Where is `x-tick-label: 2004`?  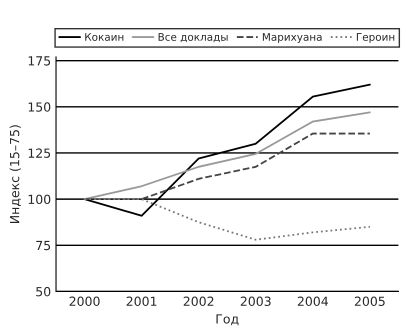
x-tick-label: 2004 is located at coordinates (313, 301).